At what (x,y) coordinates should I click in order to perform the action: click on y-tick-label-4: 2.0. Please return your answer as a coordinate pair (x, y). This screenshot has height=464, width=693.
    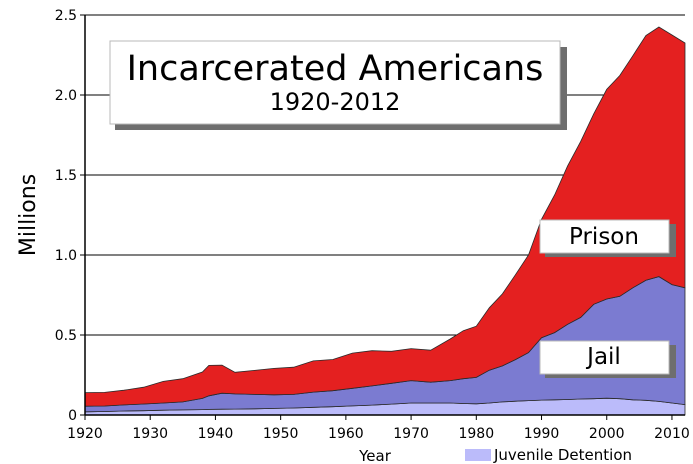
    Looking at the image, I should click on (66, 96).